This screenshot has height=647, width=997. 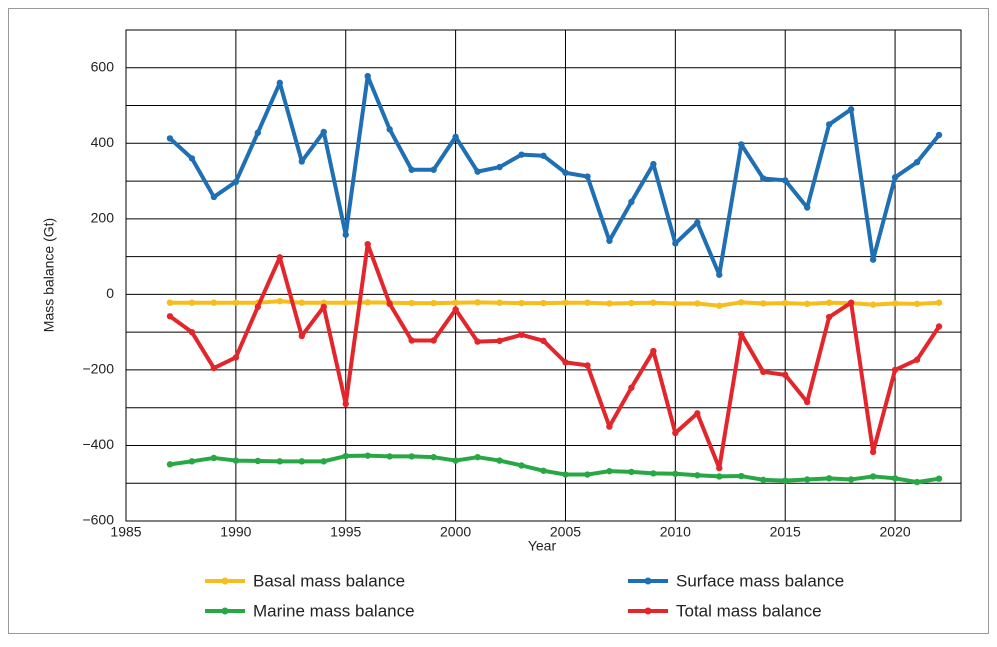 What do you see at coordinates (334, 610) in the screenshot?
I see `legend-label: Marine mass balance` at bounding box center [334, 610].